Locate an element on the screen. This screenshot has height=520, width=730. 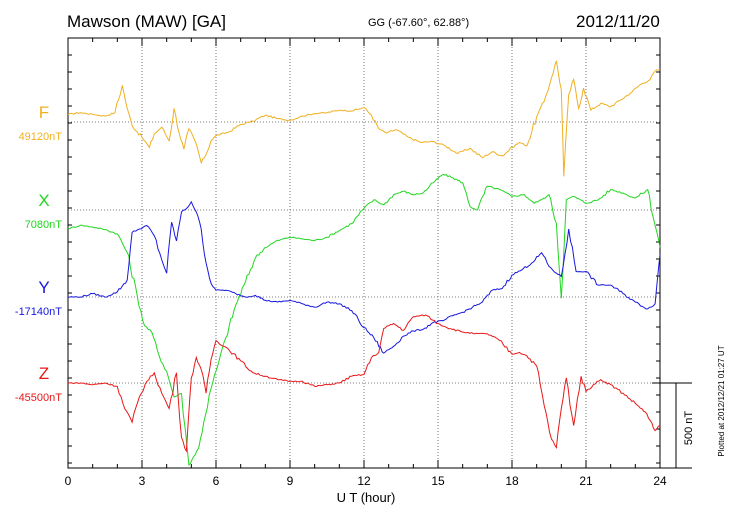
x-tick-label: 0 is located at coordinates (68, 481).